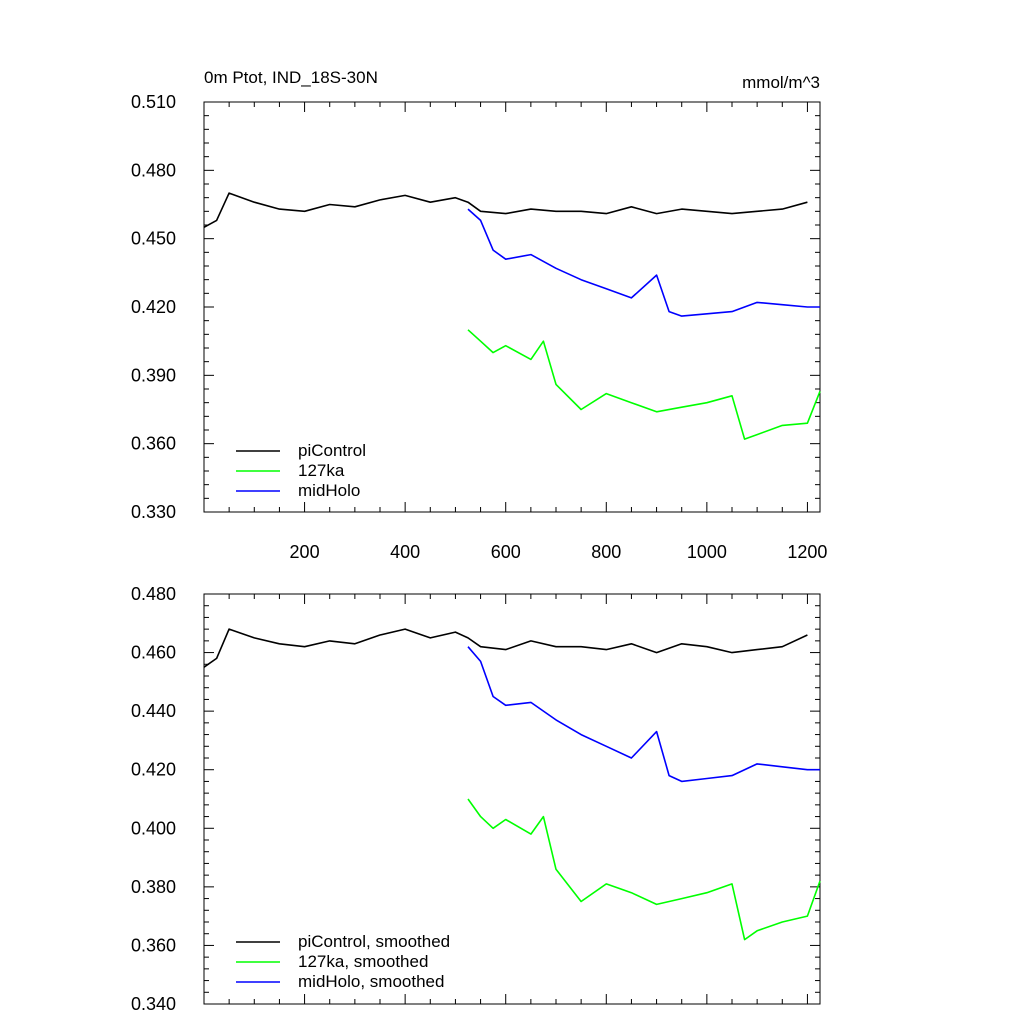 This screenshot has height=1024, width=1024. I want to click on top-series-picontrol, so click(505, 210).